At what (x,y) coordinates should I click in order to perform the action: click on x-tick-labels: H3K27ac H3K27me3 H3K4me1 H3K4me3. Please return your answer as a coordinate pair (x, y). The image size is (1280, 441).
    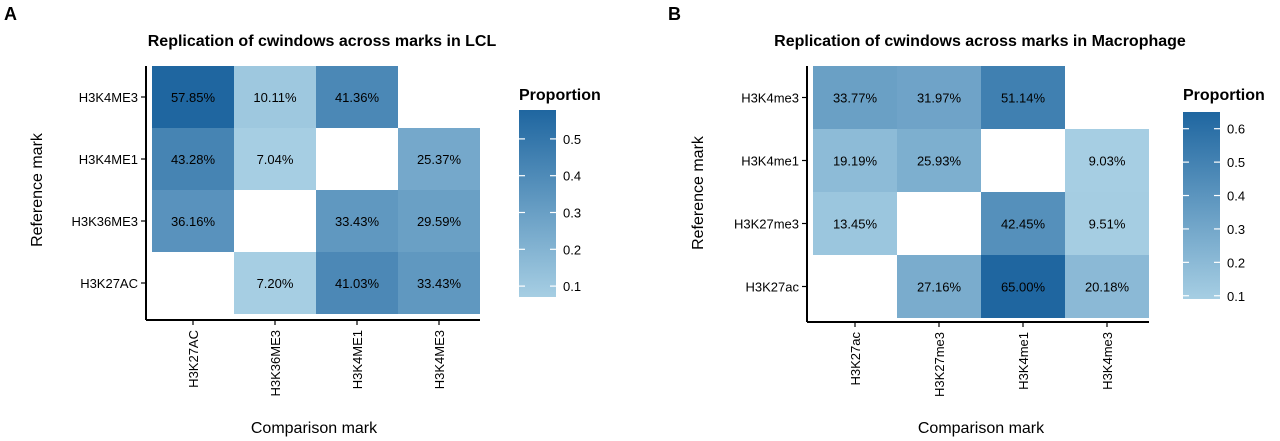
    Looking at the image, I should click on (981, 365).